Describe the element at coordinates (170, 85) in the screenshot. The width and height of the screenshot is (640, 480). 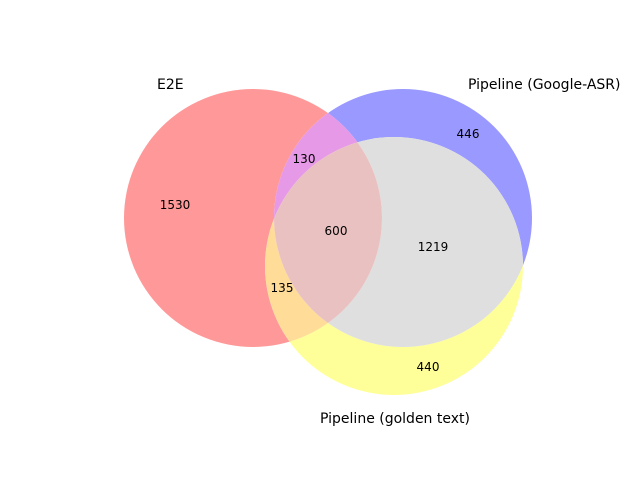
I see `set-label-e2e: E2E` at that location.